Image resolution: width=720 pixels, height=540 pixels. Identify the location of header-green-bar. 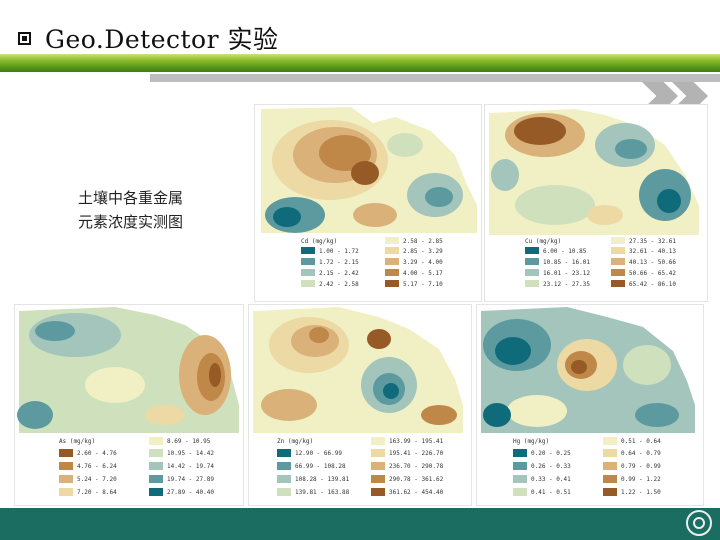
(360, 63).